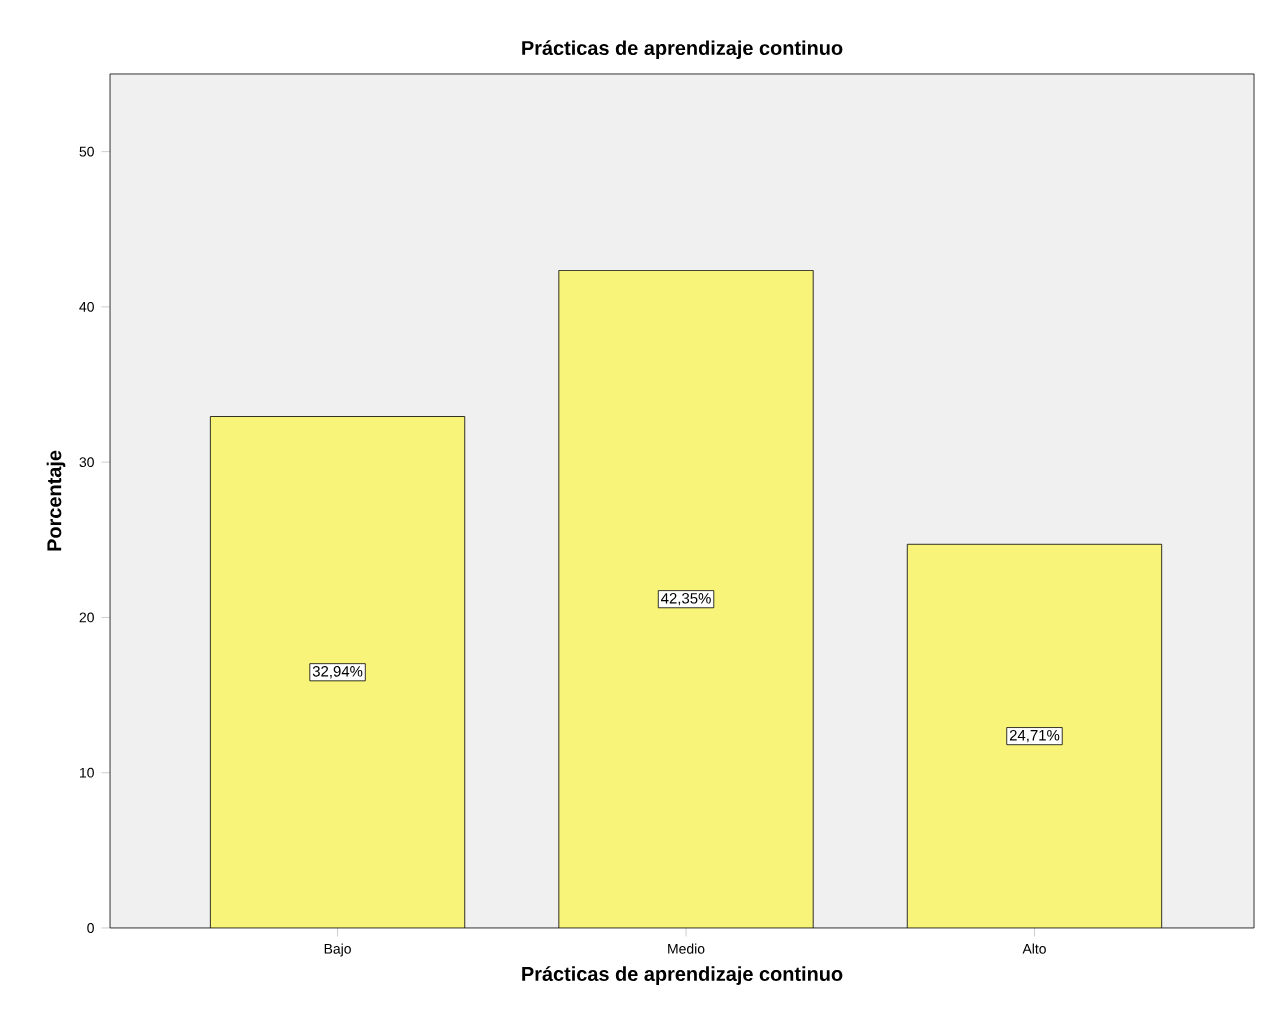  Describe the element at coordinates (682, 975) in the screenshot. I see `x-axis-title: Prácticas de aprendizaje continuo` at that location.